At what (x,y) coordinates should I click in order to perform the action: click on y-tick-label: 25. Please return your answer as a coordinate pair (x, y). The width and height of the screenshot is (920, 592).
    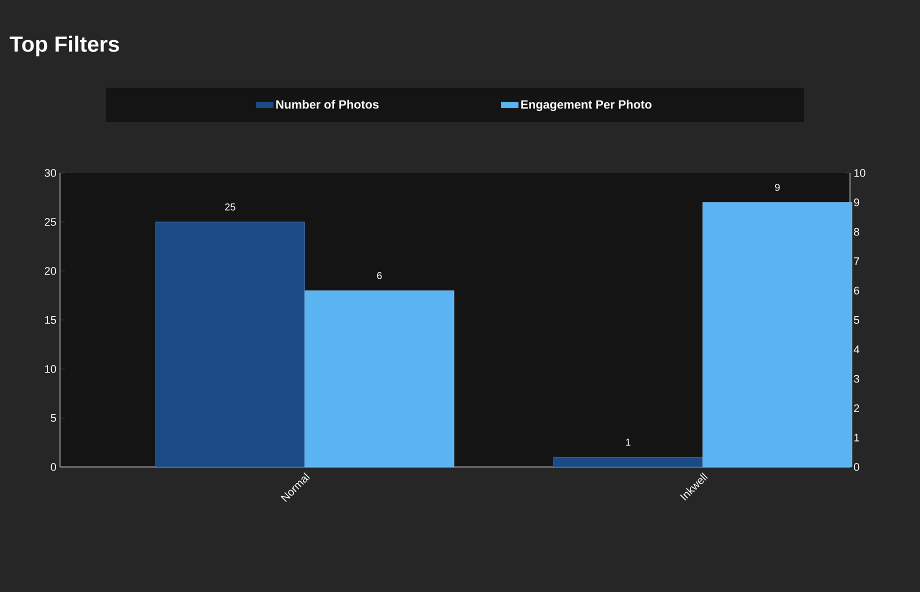
    Looking at the image, I should click on (50, 222).